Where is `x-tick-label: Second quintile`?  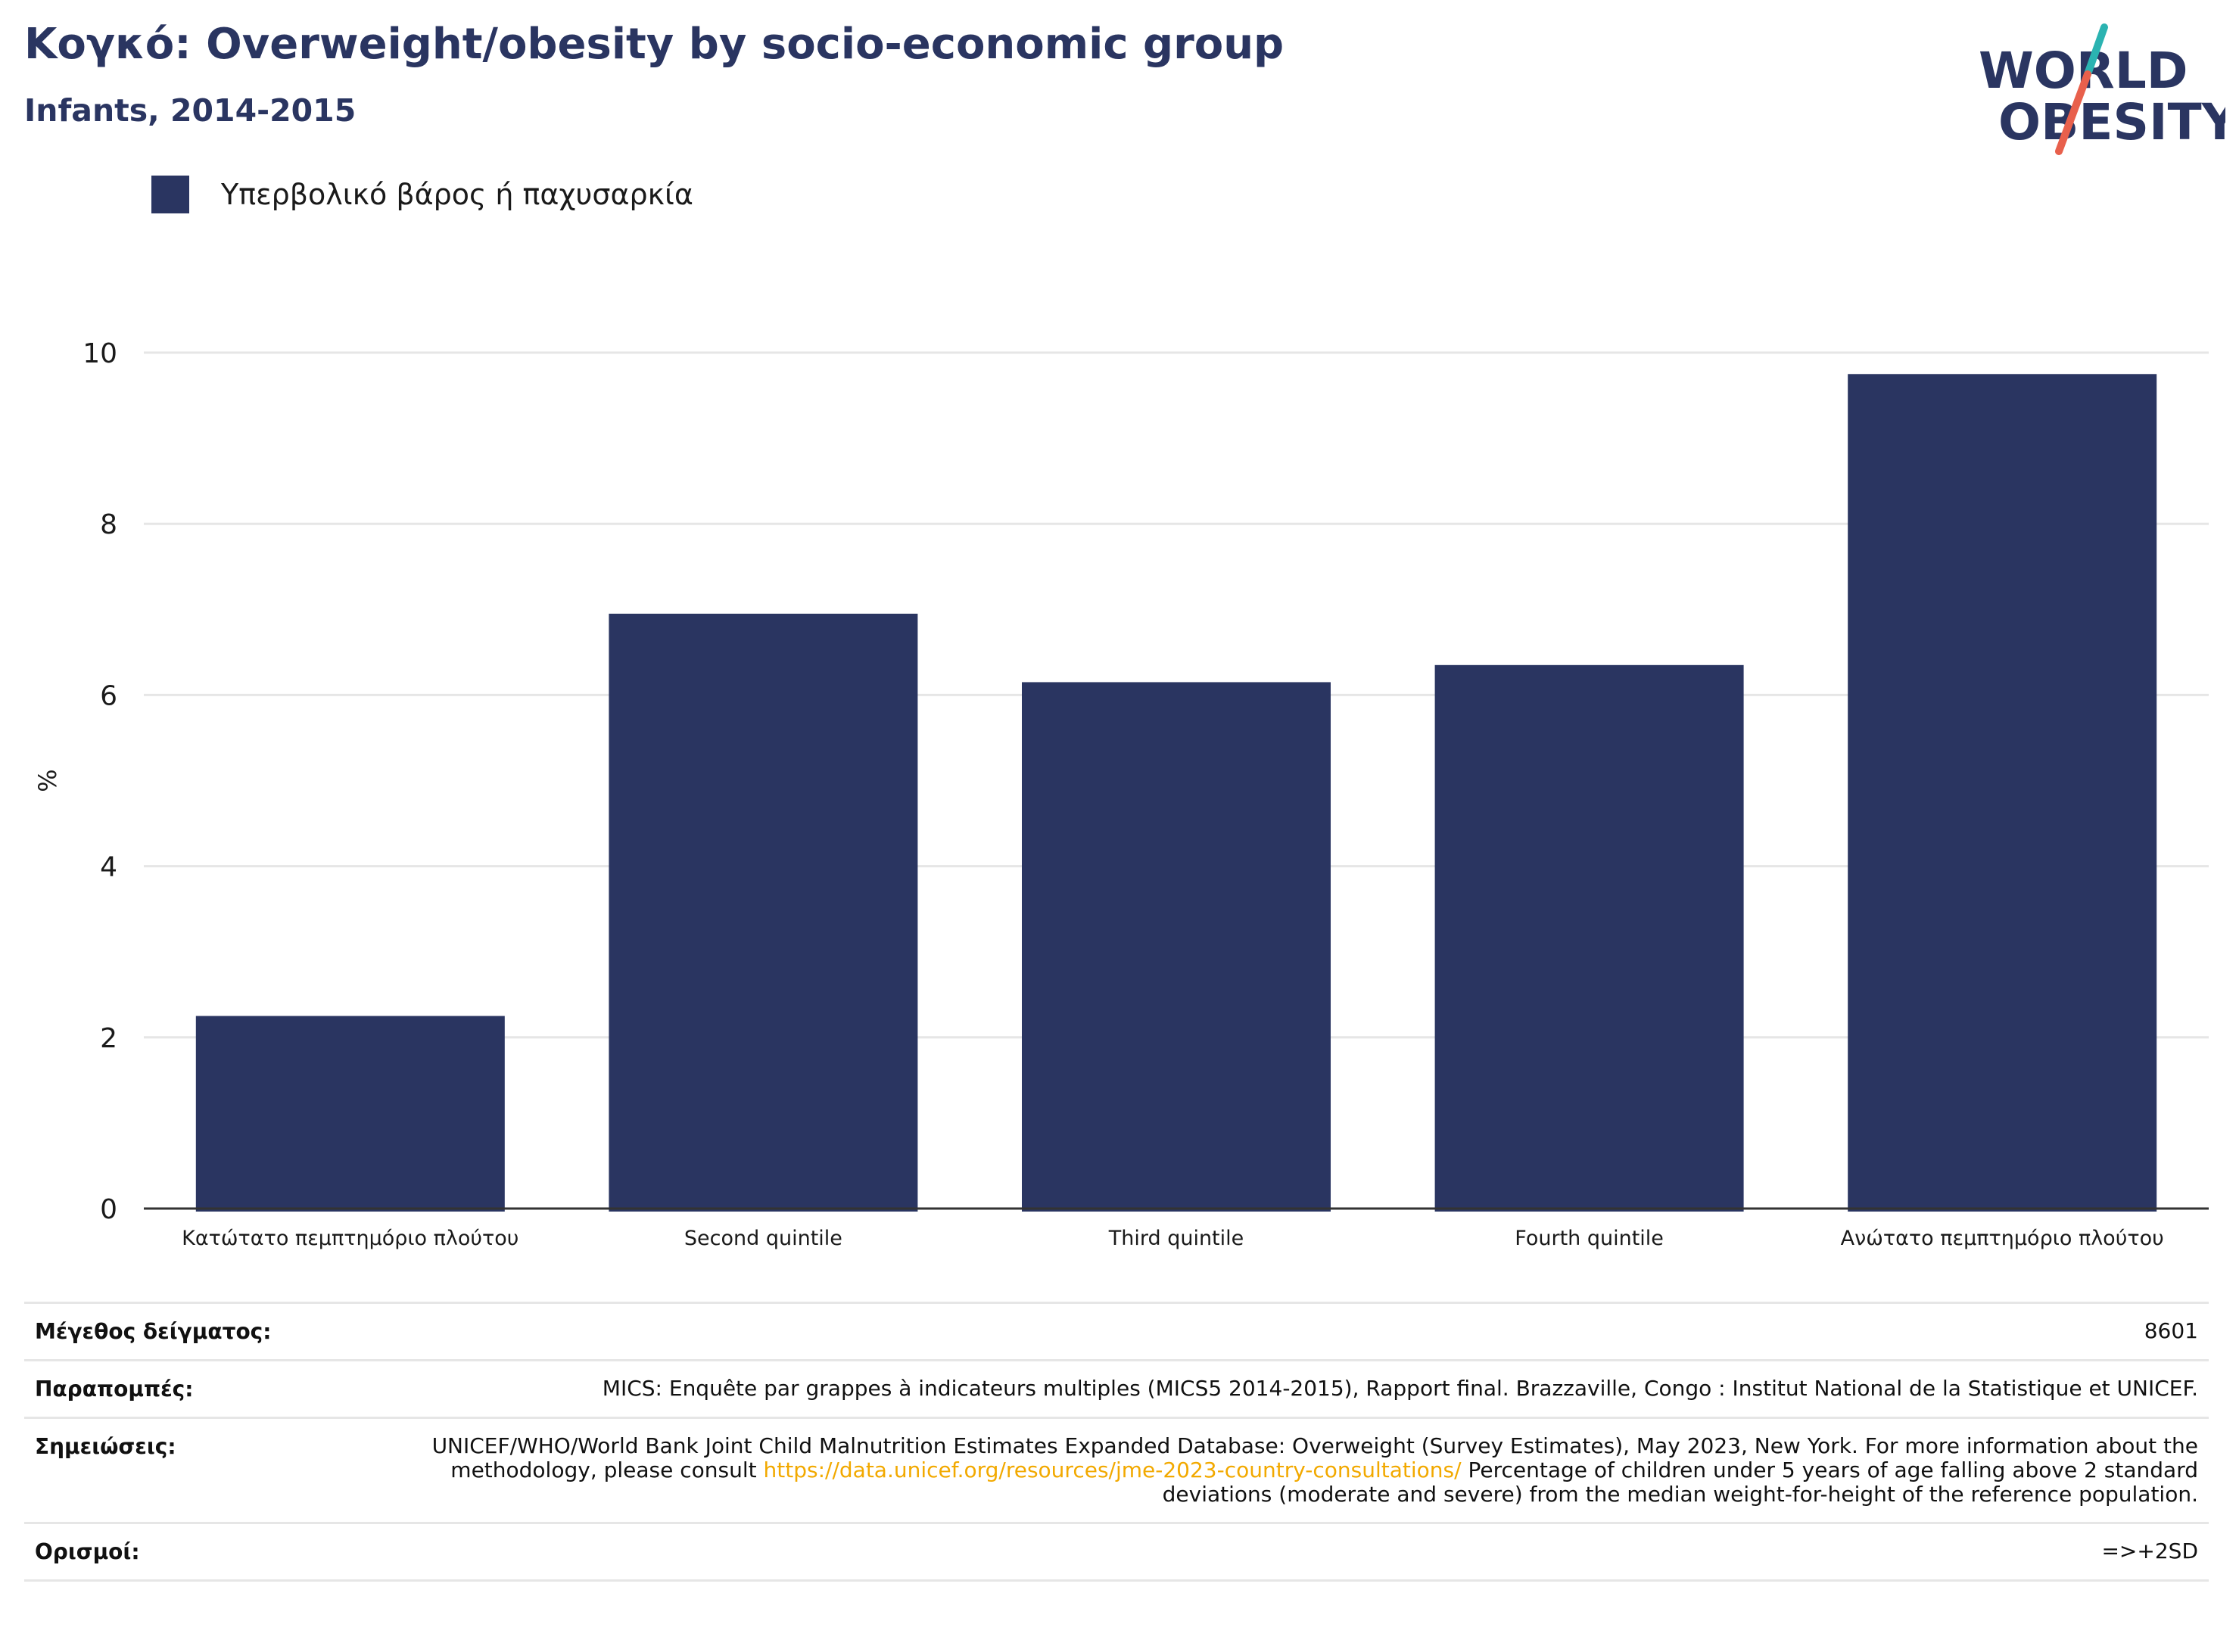
x-tick-label: Second quintile is located at coordinates (763, 1239).